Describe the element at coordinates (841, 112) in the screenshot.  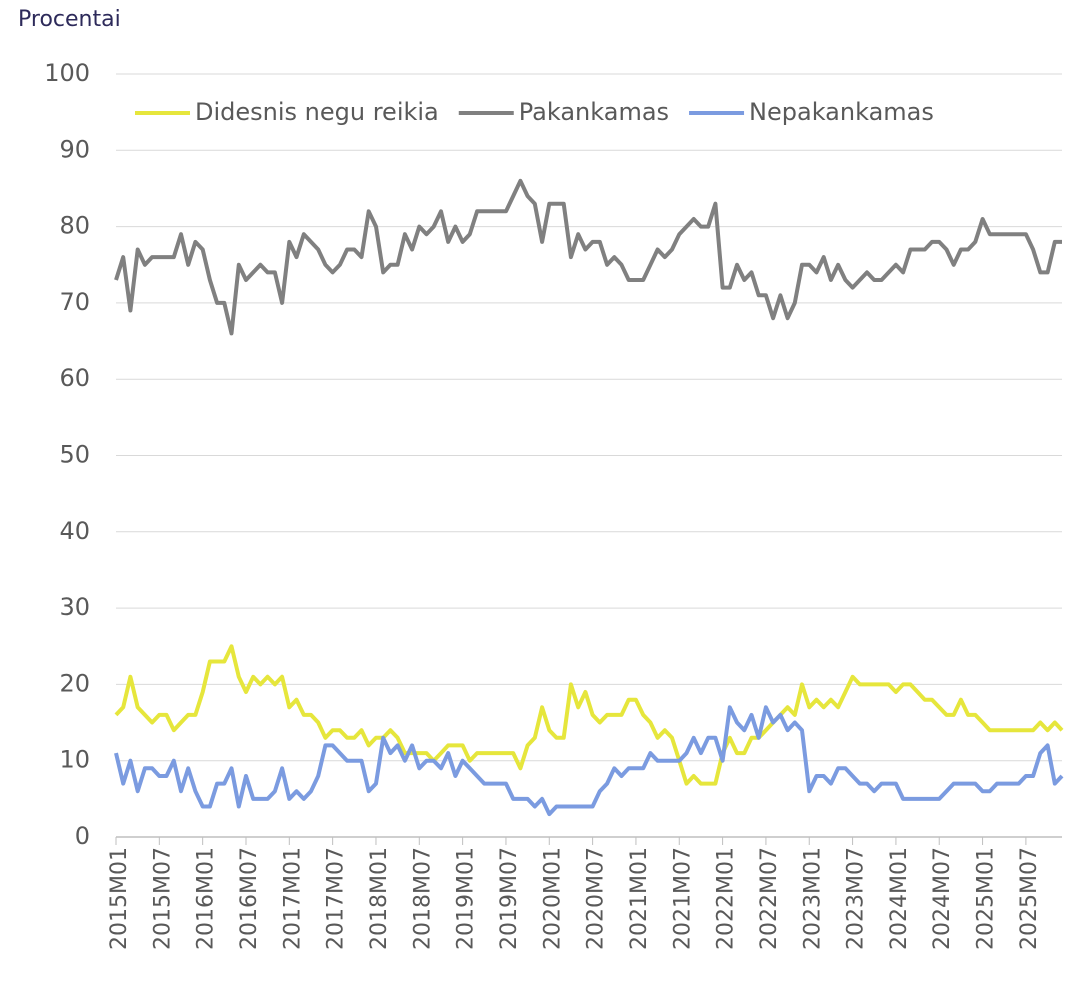
I see `legend-label: Nepakankamas` at that location.